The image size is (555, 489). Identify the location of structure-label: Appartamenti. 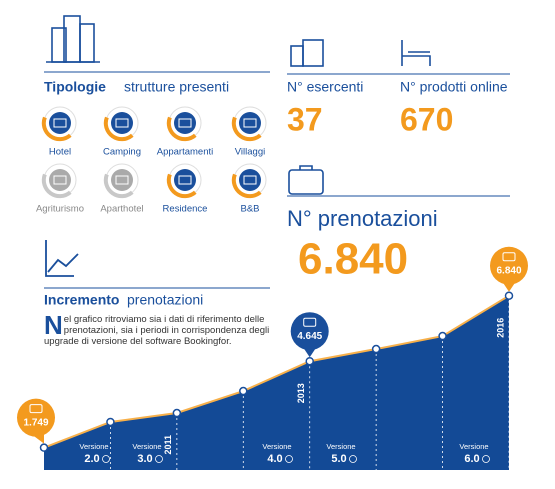
(185, 152).